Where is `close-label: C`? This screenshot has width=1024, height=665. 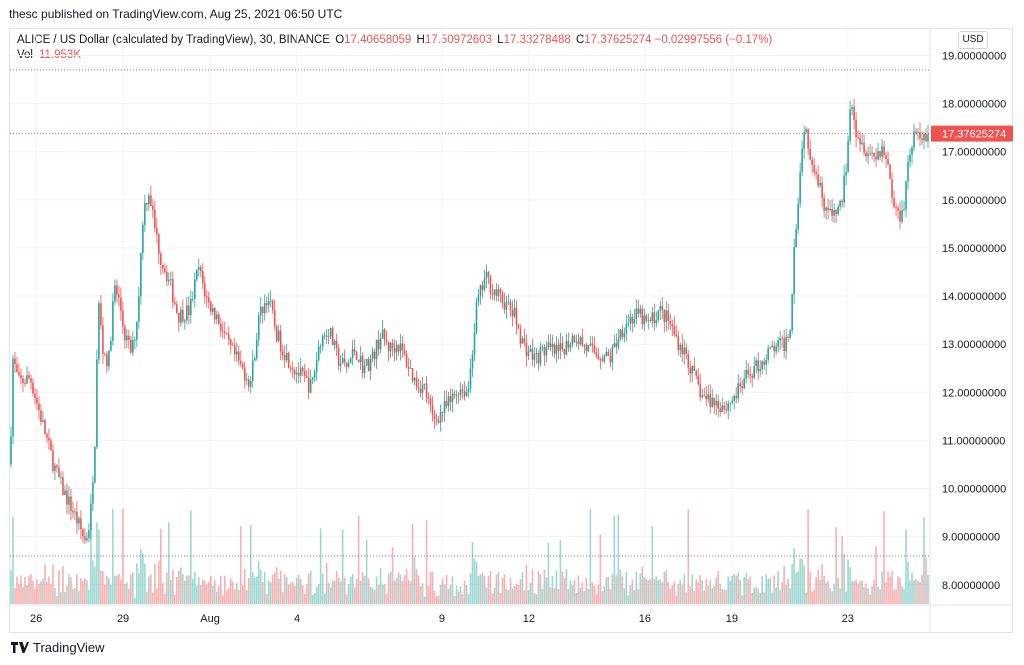 close-label: C is located at coordinates (580, 40).